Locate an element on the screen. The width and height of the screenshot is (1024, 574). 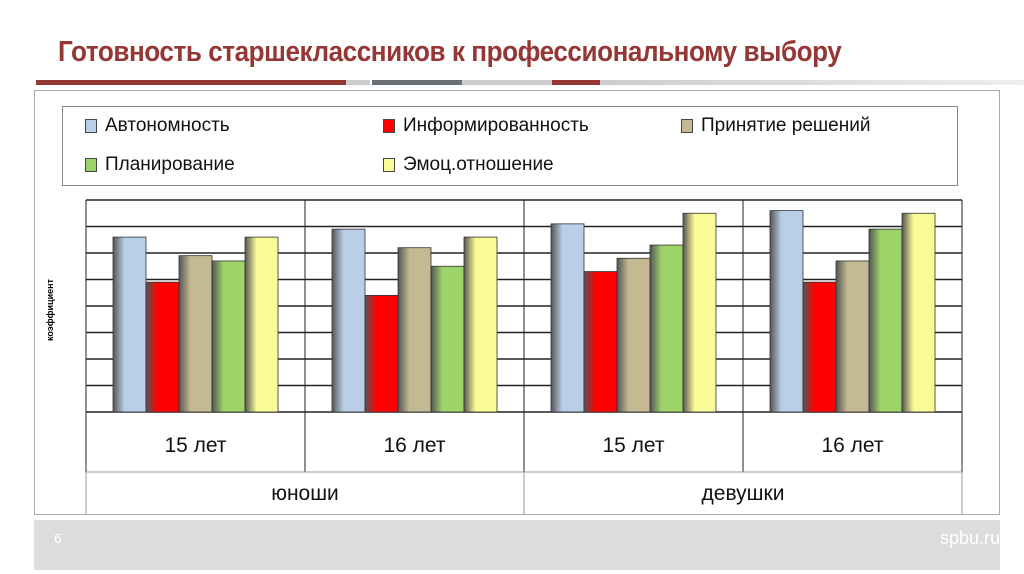
legend-item: Информированность is located at coordinates (486, 126).